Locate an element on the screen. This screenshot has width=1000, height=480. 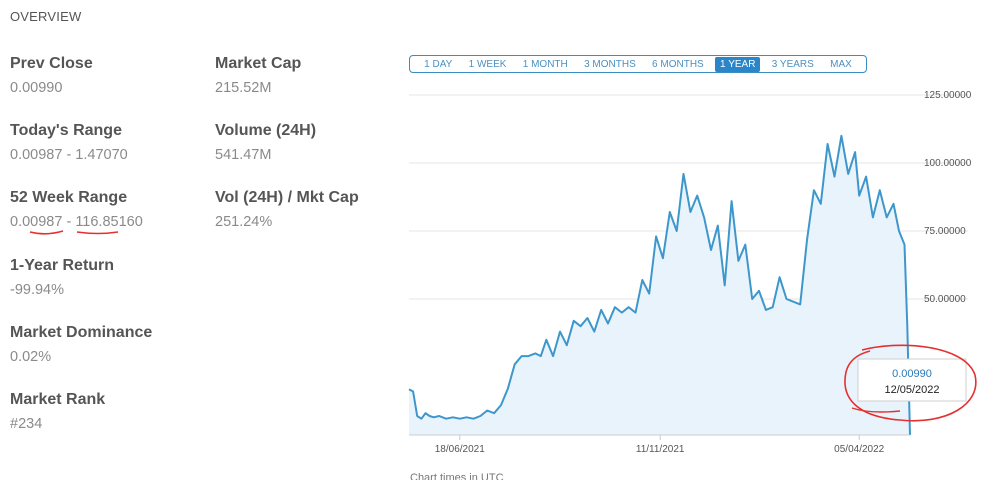
stat-value: 251.24% is located at coordinates (244, 222).